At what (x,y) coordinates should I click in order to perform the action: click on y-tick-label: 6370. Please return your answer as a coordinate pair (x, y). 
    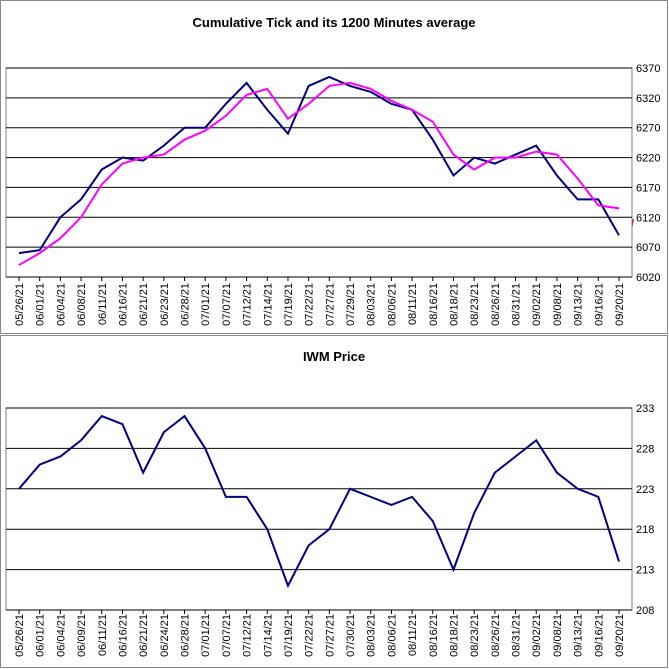
    Looking at the image, I should click on (648, 69).